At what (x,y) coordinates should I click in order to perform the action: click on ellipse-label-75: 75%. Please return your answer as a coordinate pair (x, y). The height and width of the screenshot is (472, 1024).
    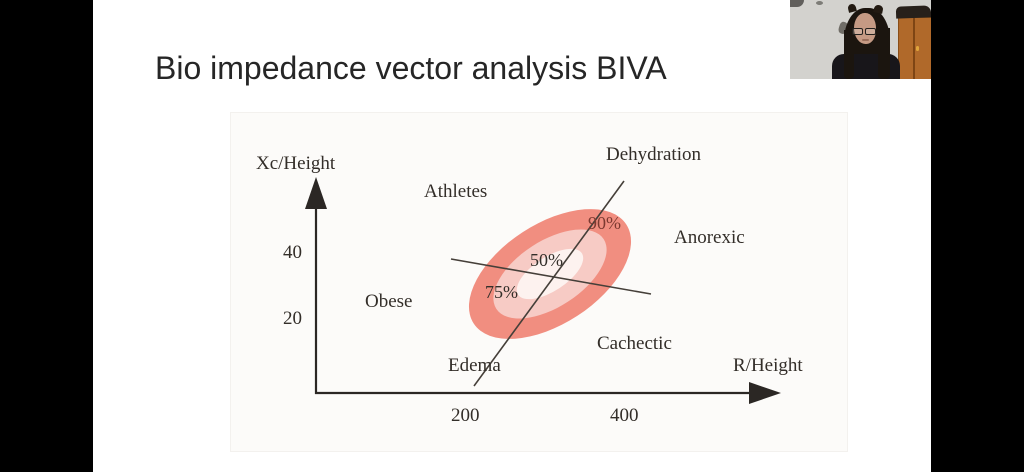
    Looking at the image, I should click on (501, 292).